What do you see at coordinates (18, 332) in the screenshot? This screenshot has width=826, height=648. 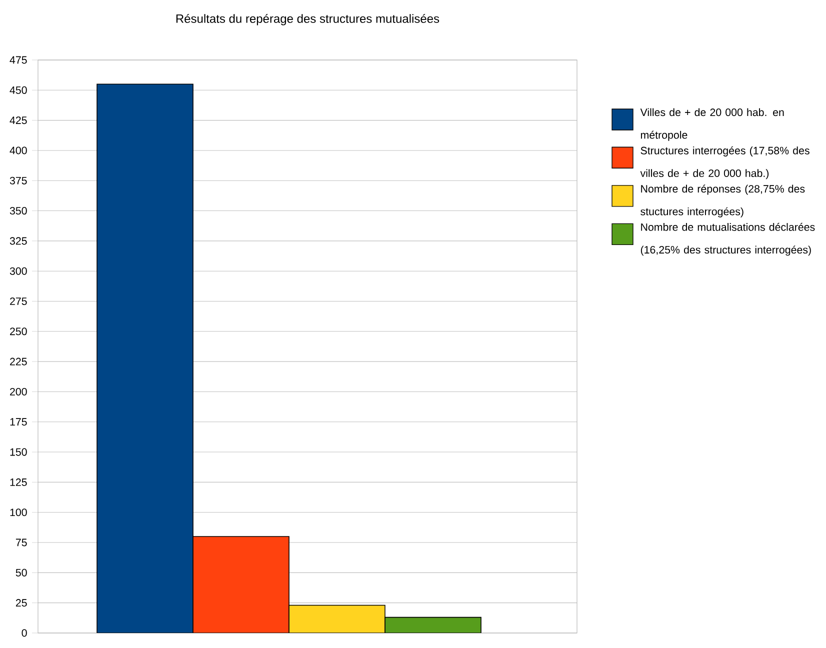 I see `y-tick-label: 250` at bounding box center [18, 332].